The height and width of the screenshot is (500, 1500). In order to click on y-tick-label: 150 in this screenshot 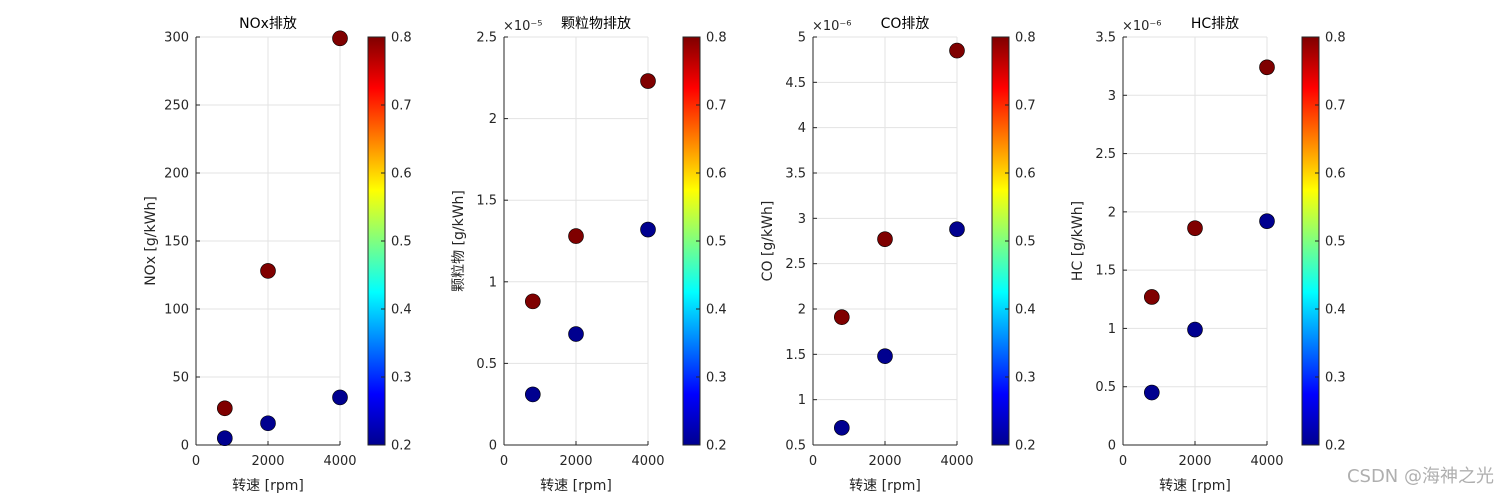, I will do `click(176, 242)`.